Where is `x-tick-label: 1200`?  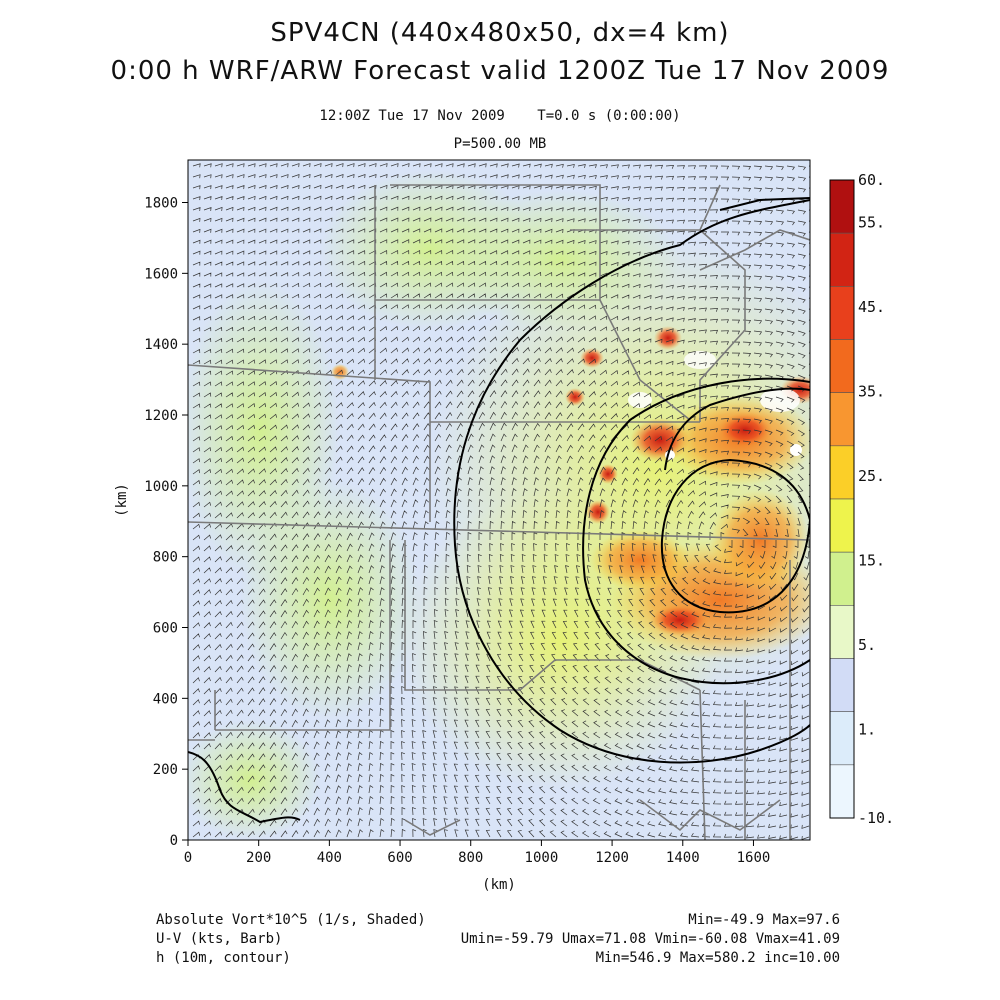 x-tick-label: 1200 is located at coordinates (612, 858).